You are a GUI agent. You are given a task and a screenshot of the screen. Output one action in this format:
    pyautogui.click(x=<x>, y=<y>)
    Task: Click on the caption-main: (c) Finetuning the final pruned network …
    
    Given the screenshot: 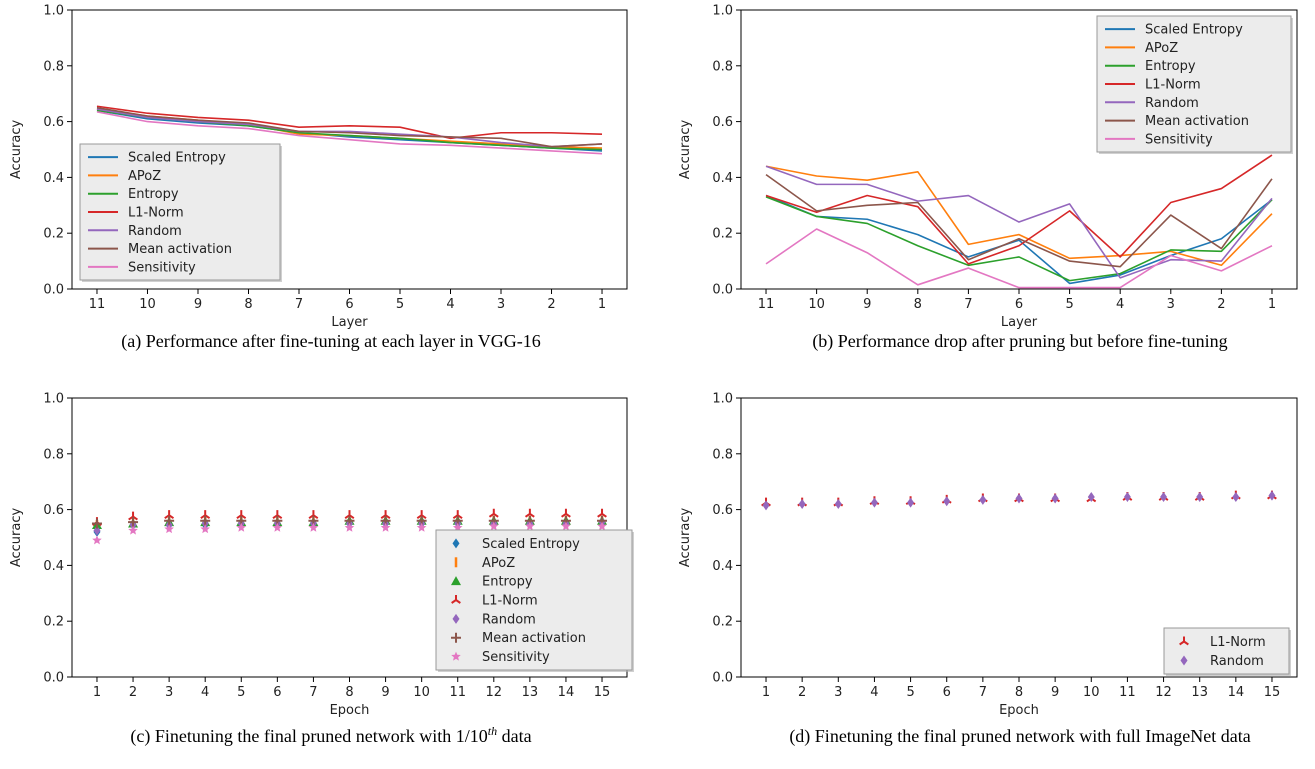 What is the action you would take?
    pyautogui.click(x=308, y=736)
    